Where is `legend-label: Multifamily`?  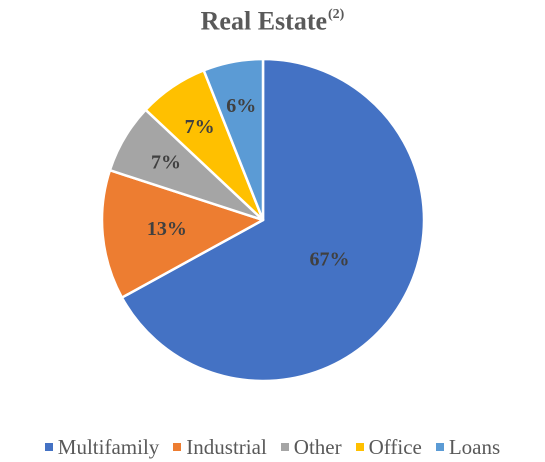
legend-label: Multifamily is located at coordinates (108, 446).